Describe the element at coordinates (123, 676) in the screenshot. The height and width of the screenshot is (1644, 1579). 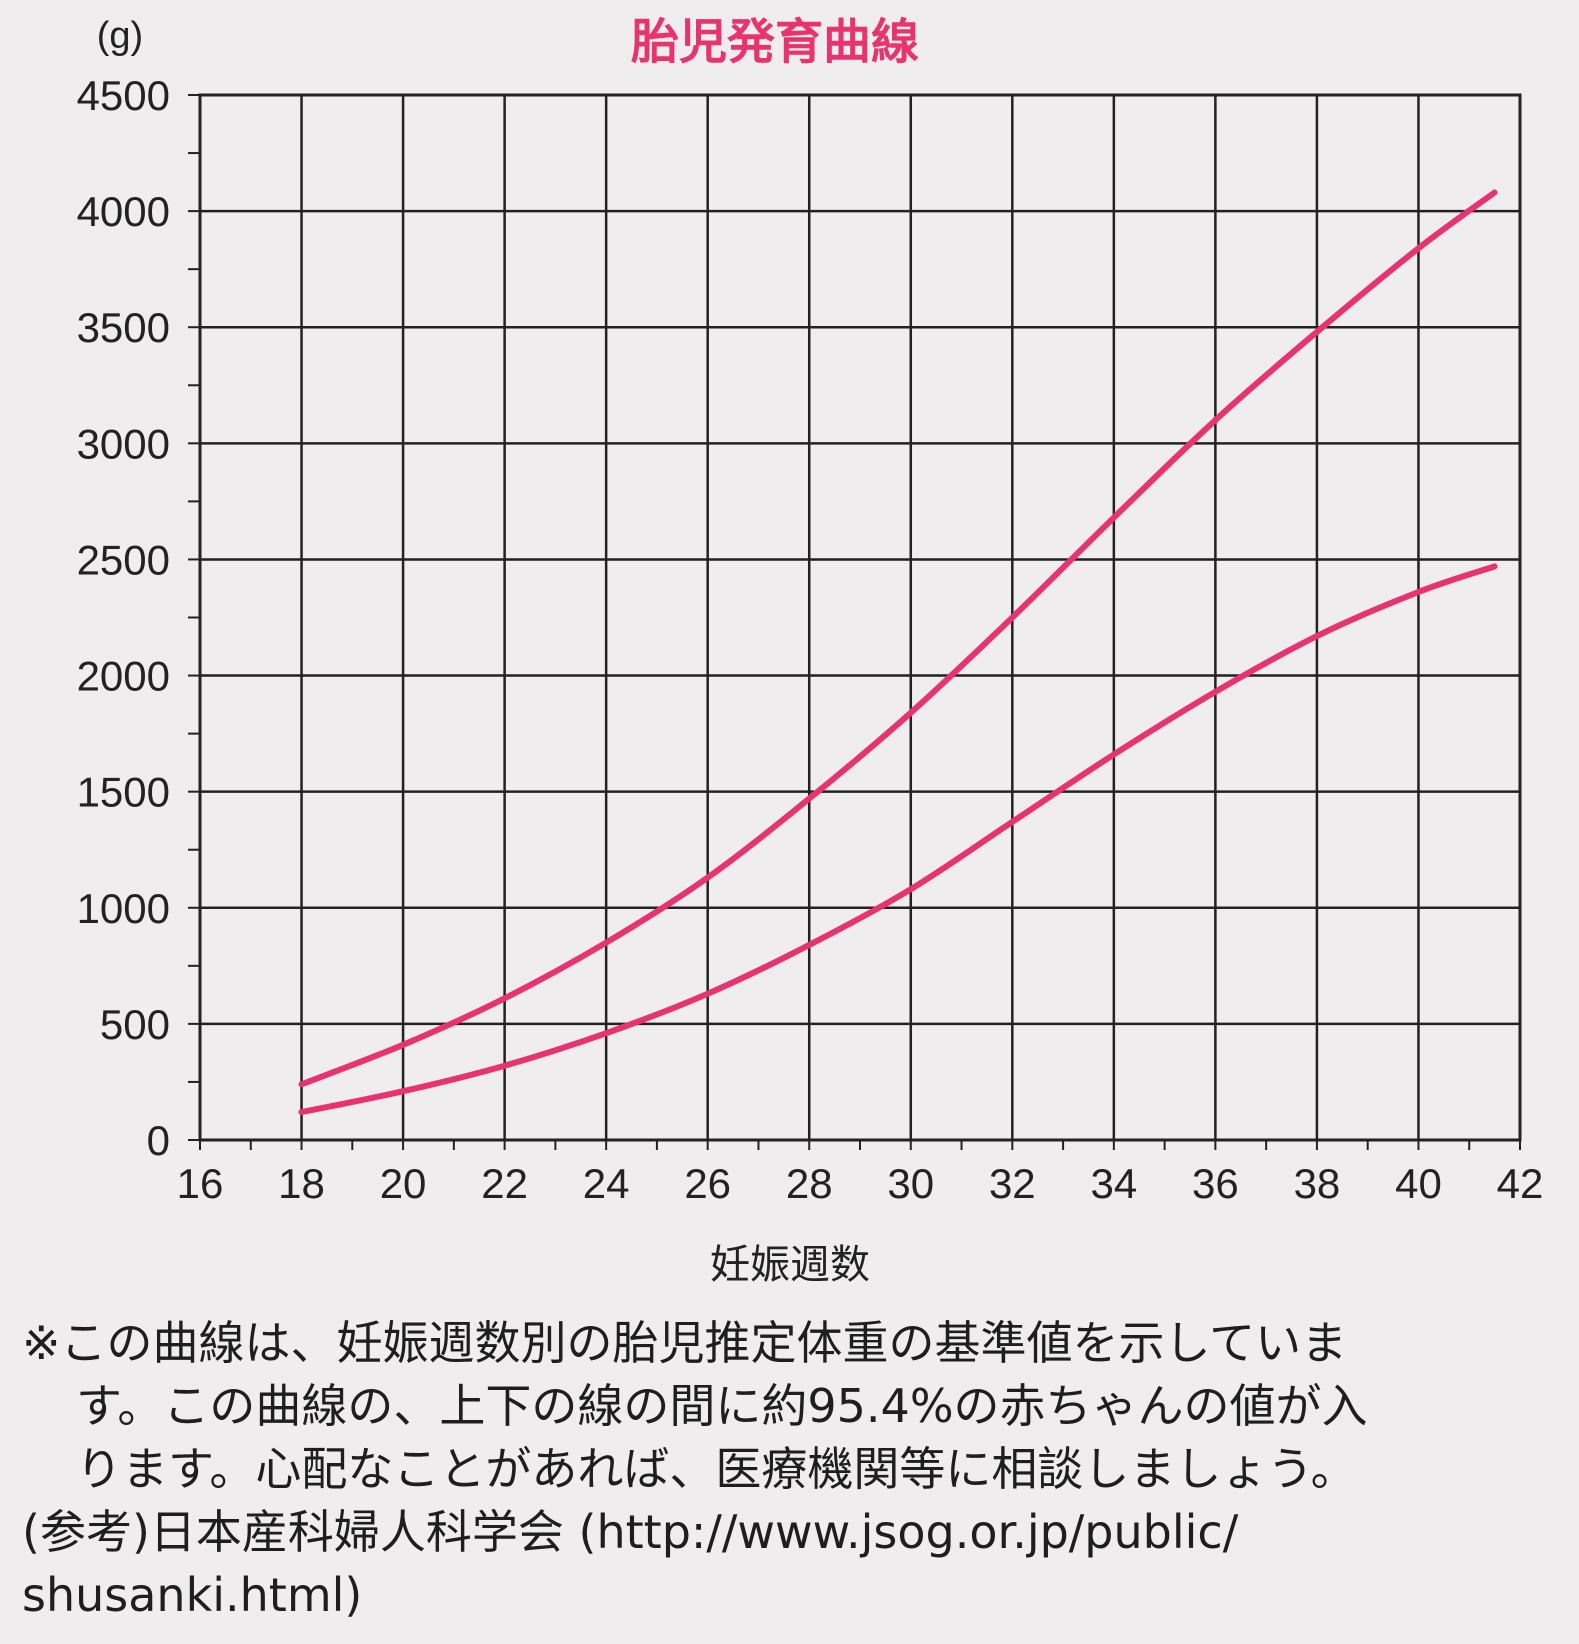
I see `y-tick-label: 2000` at that location.